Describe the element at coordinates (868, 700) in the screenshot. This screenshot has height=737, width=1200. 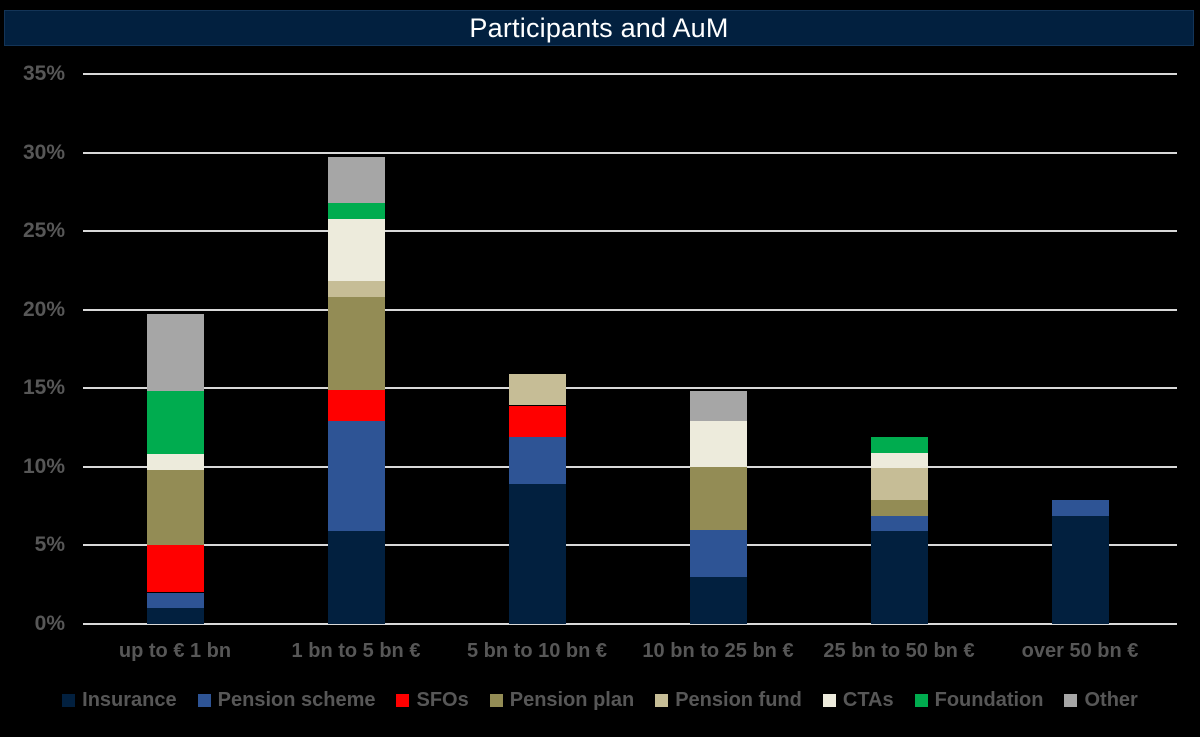
I see `legend-label: CTAs` at that location.